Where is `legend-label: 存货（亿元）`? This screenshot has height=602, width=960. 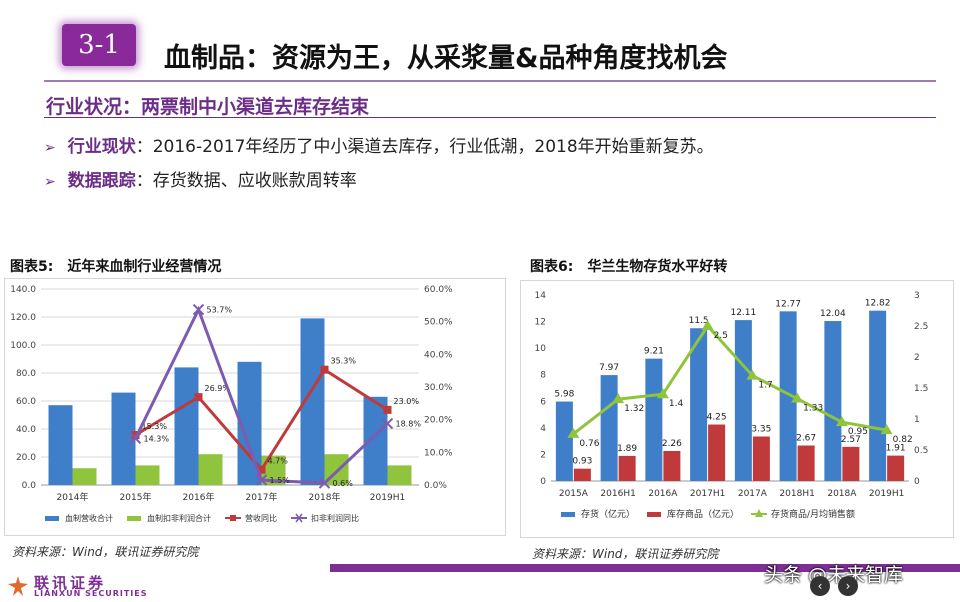
legend-label: 存货（亿元） is located at coordinates (608, 514).